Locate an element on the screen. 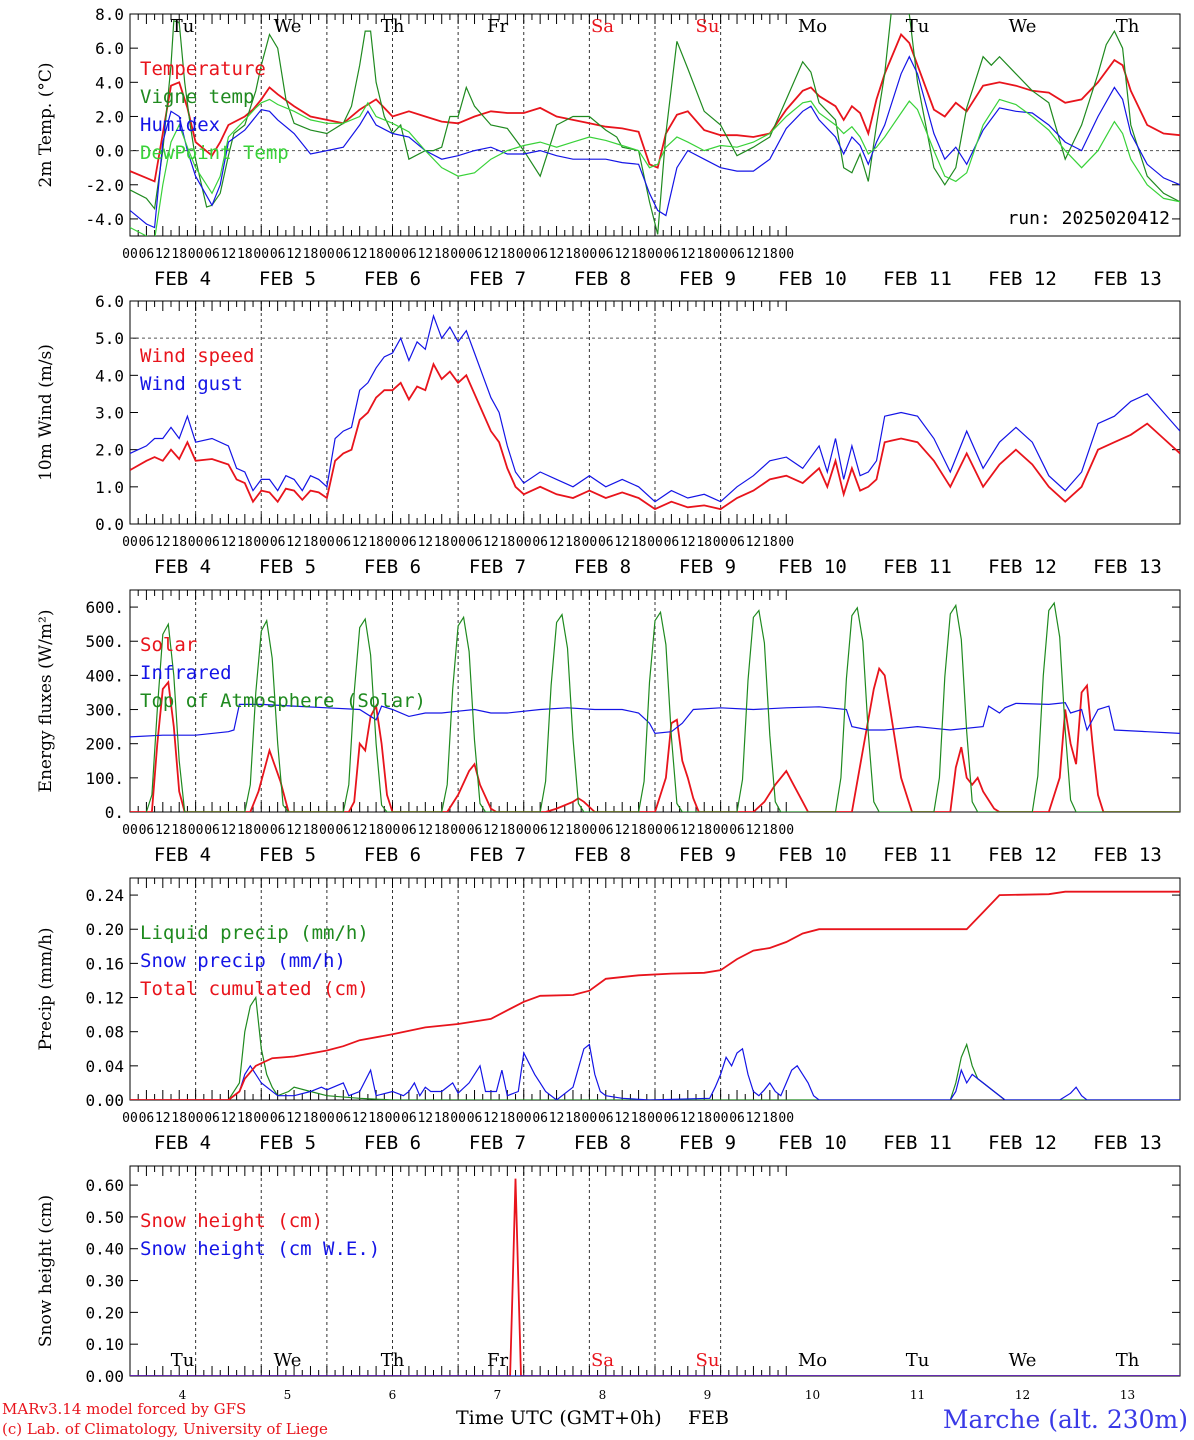 Image resolution: width=1194 pixels, height=1440 pixels. y-tick-label: 600. is located at coordinates (104, 607).